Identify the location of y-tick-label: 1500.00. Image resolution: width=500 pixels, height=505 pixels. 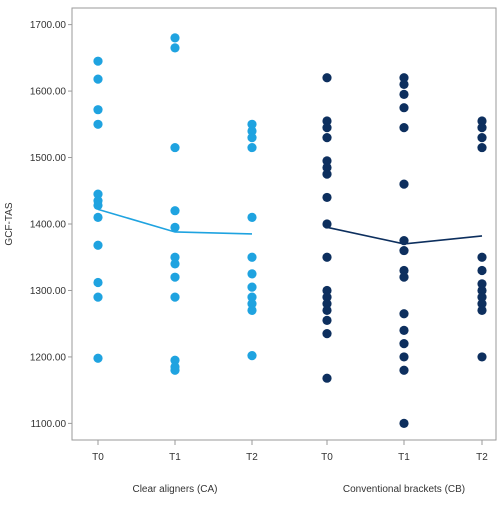
(48, 158).